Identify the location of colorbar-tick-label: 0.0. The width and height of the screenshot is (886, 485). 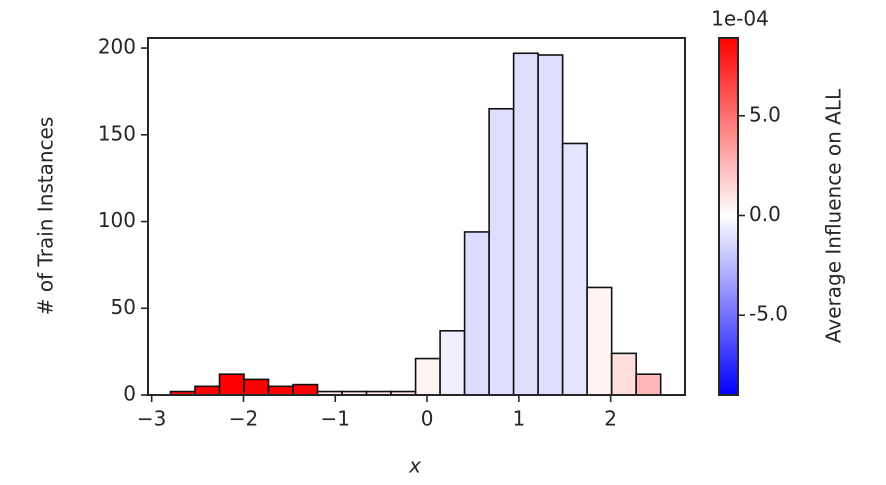
(765, 214).